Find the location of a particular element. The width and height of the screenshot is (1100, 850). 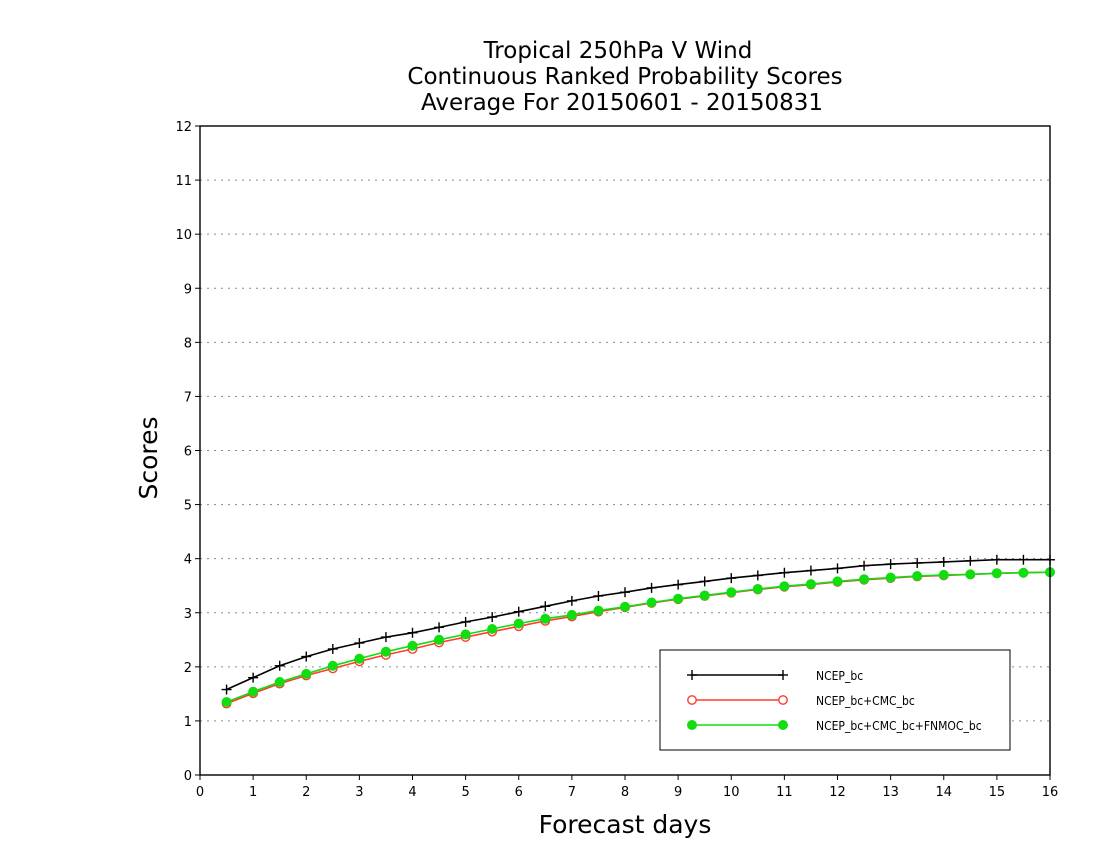

legend-label: NCEP_bc is located at coordinates (839, 676).